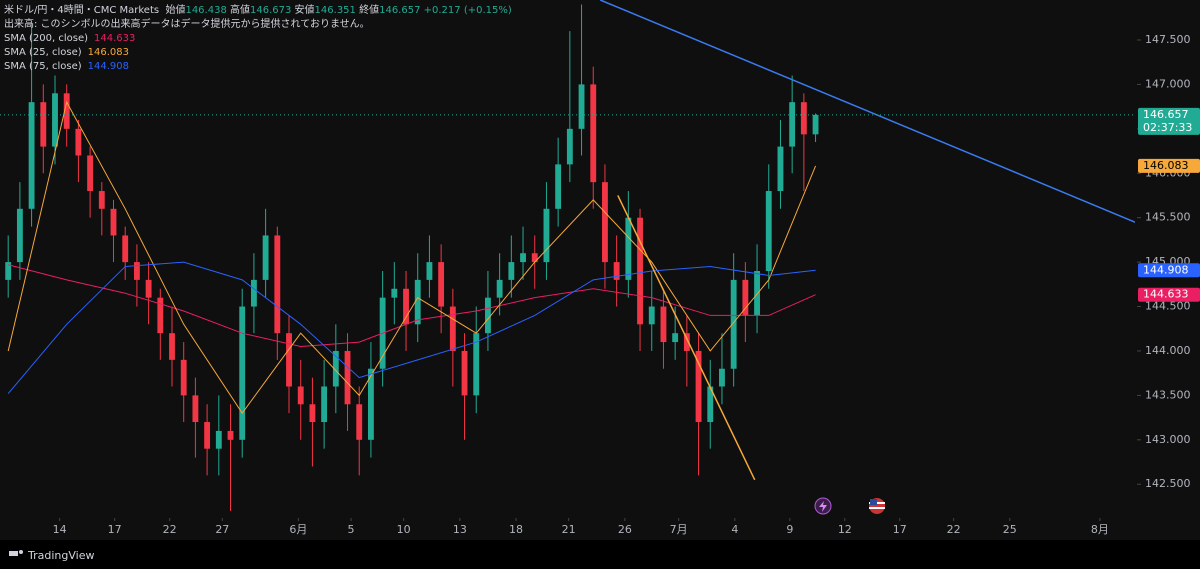 Image resolution: width=1200 pixels, height=569 pixels. I want to click on change: +0.217, so click(442, 10).